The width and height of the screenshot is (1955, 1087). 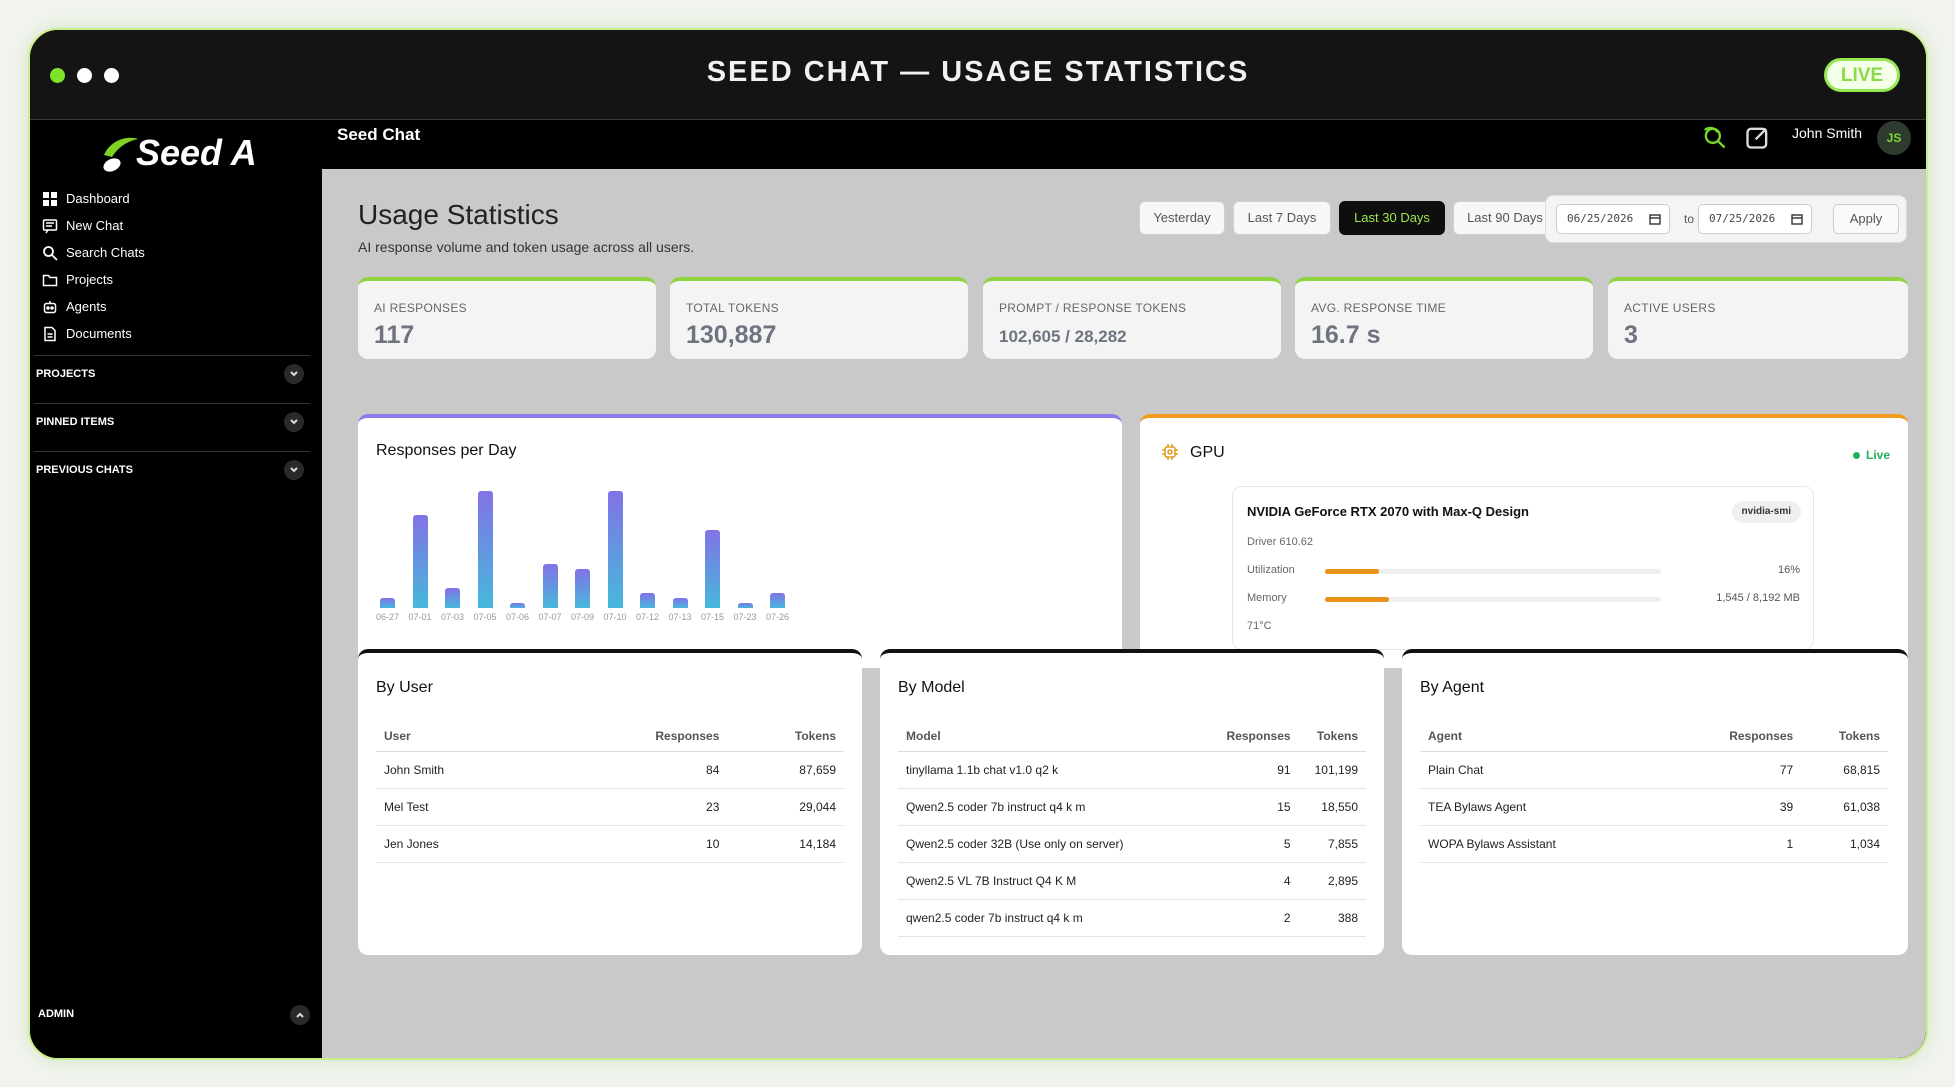 What do you see at coordinates (1251, 844) in the screenshot?
I see `table-cell: 5` at bounding box center [1251, 844].